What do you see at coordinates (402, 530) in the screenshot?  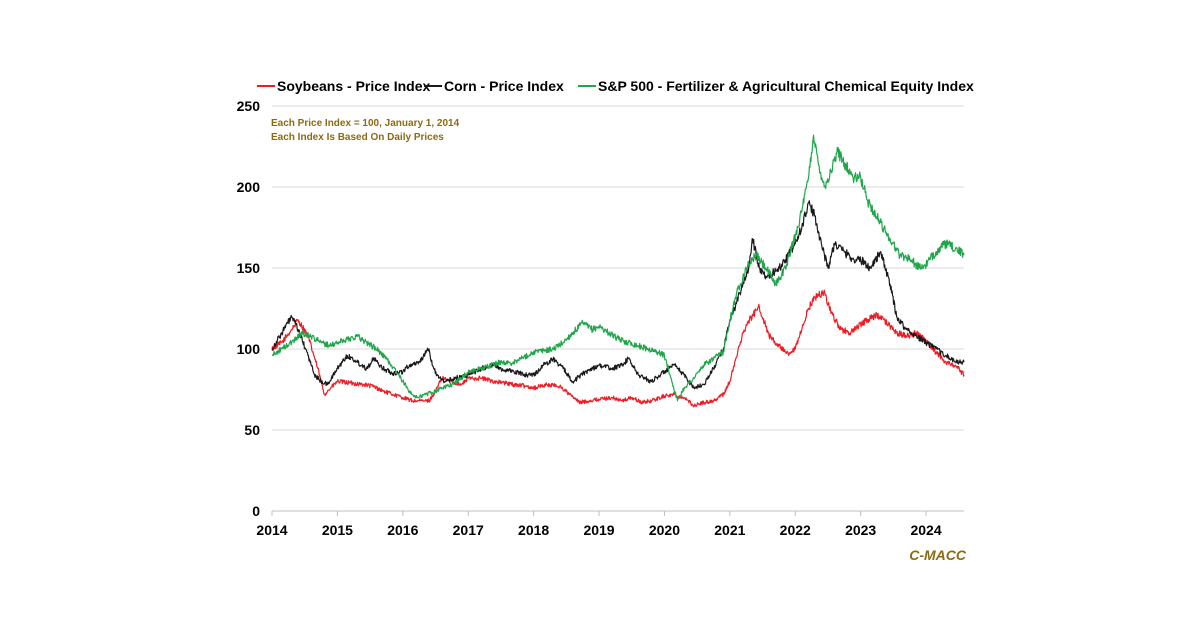 I see `x-tick-label: 2016` at bounding box center [402, 530].